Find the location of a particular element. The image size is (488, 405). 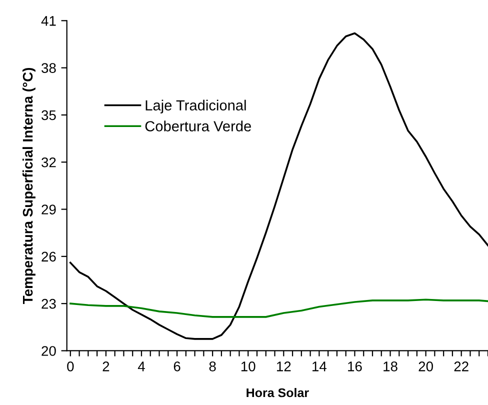

x-tick-label: 4 is located at coordinates (141, 367).